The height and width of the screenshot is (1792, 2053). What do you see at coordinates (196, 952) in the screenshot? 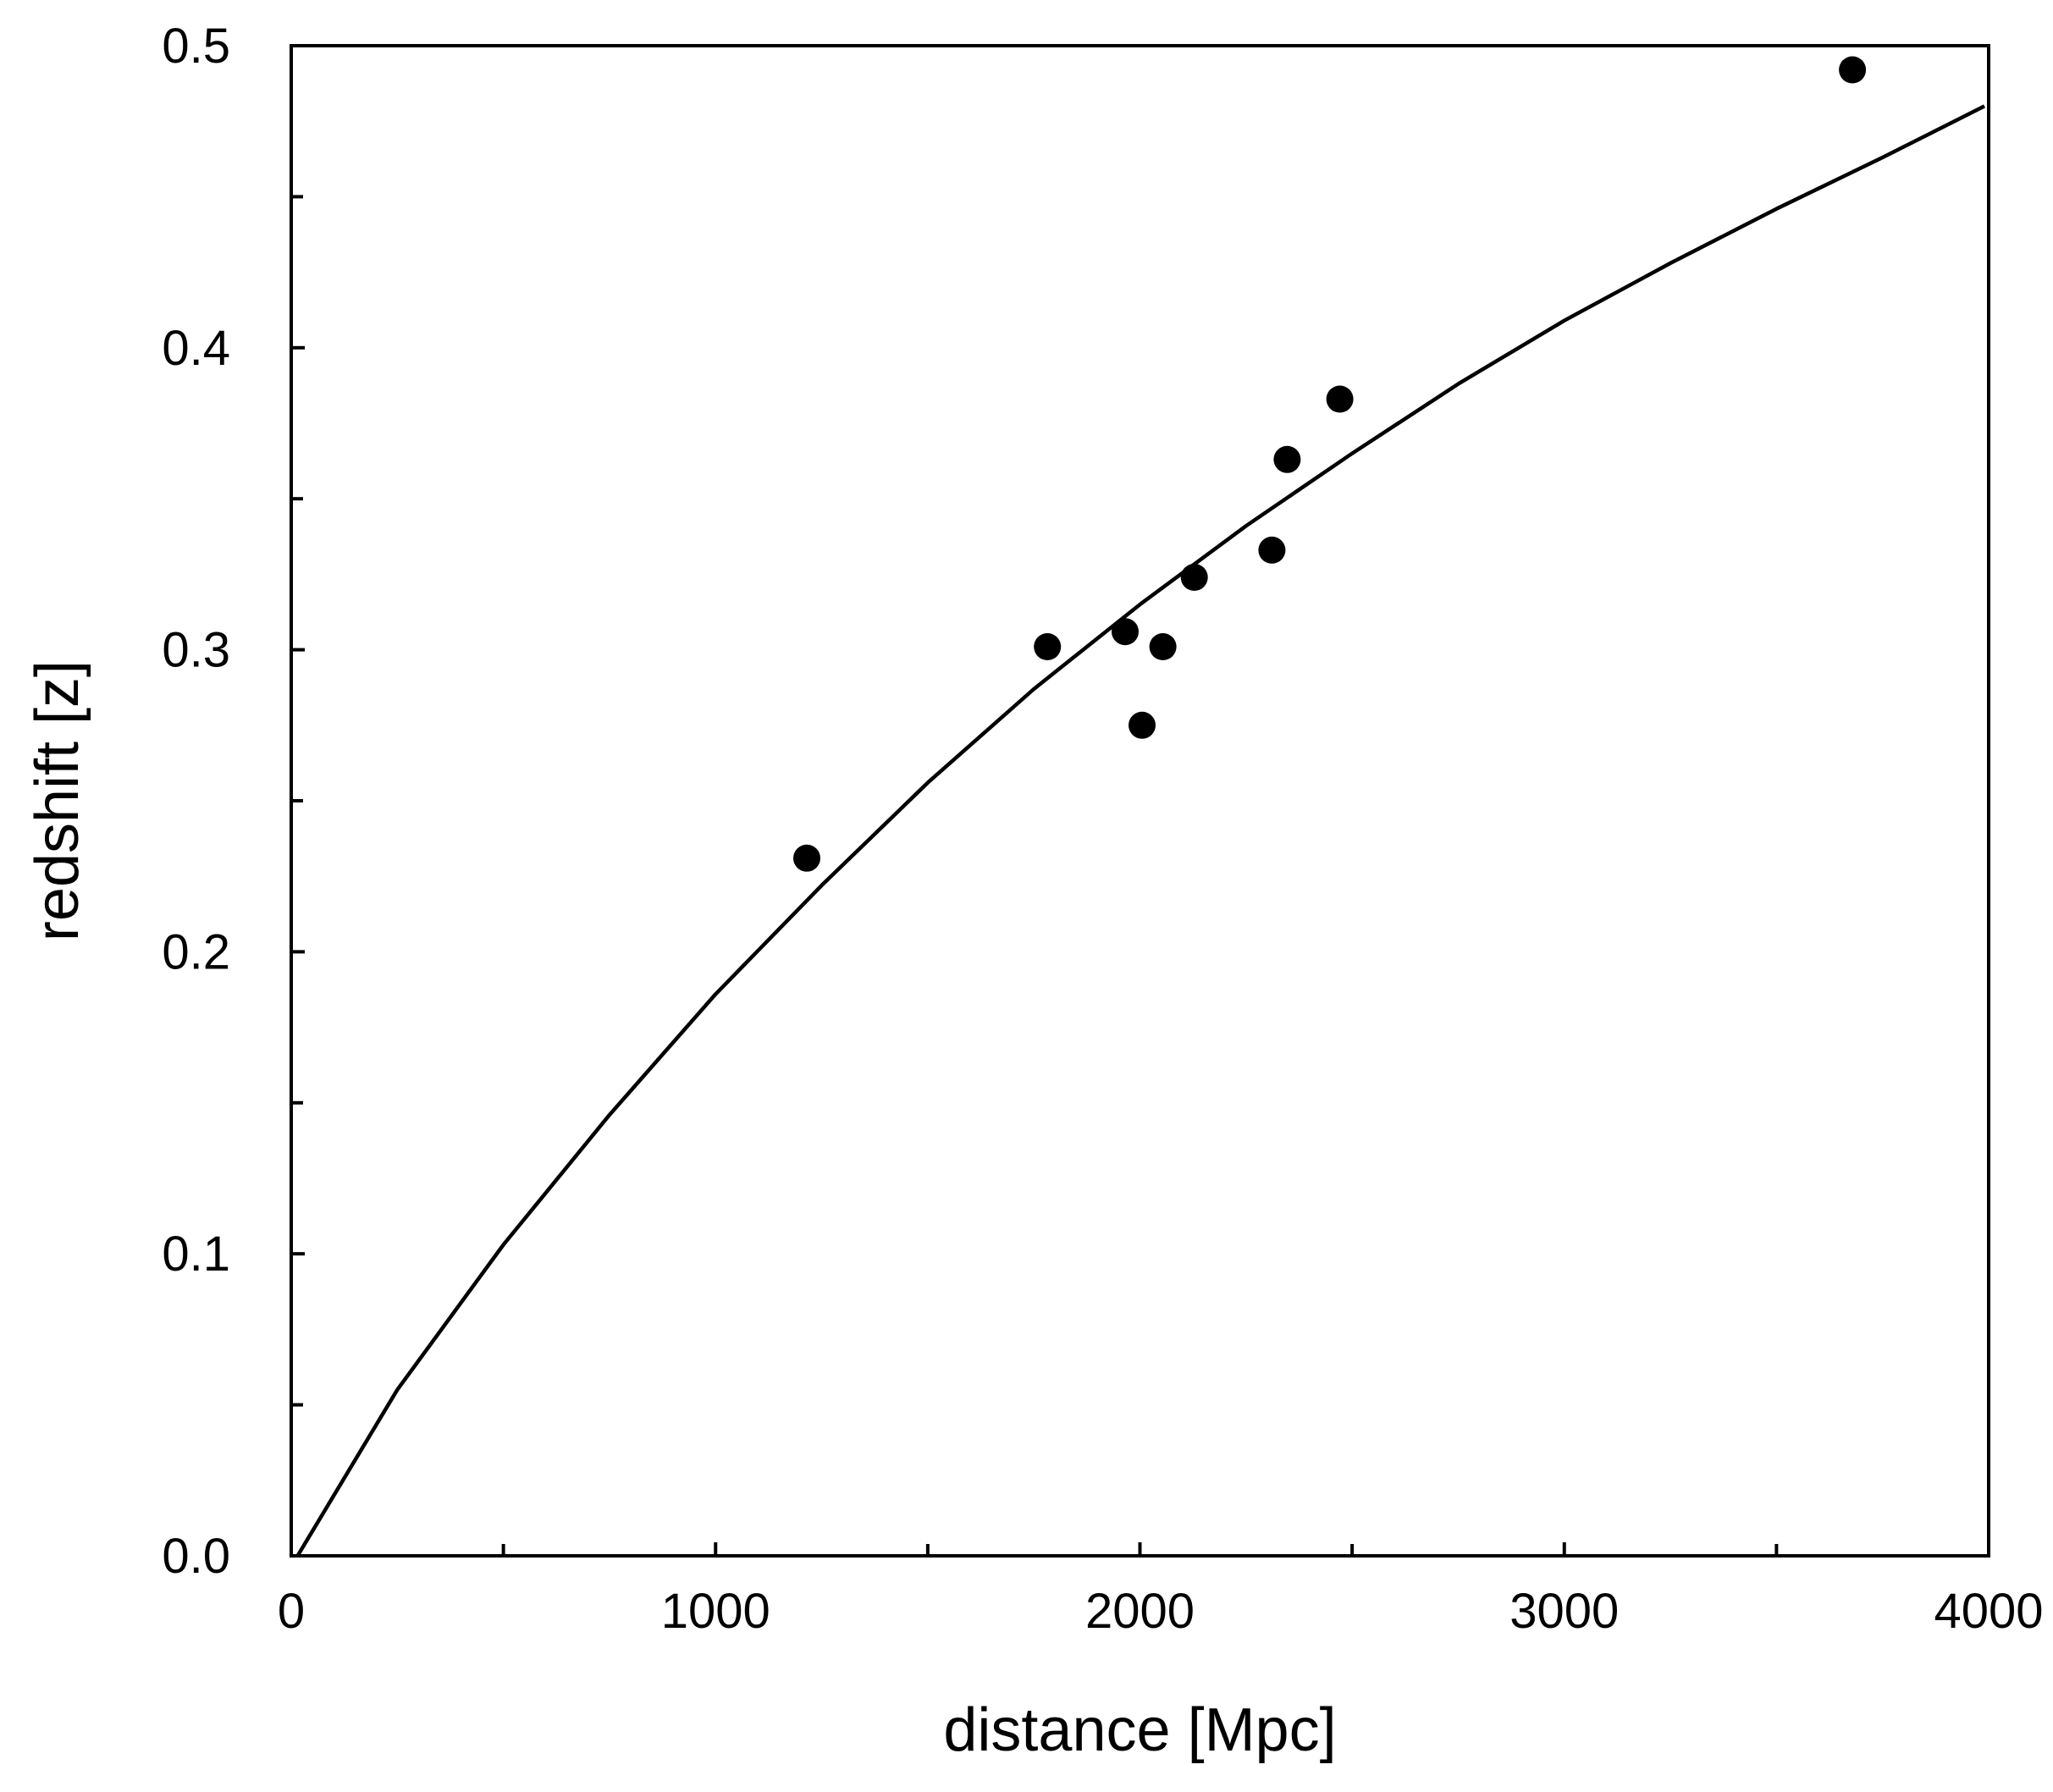
I see `y-tick-label: 0.2` at bounding box center [196, 952].